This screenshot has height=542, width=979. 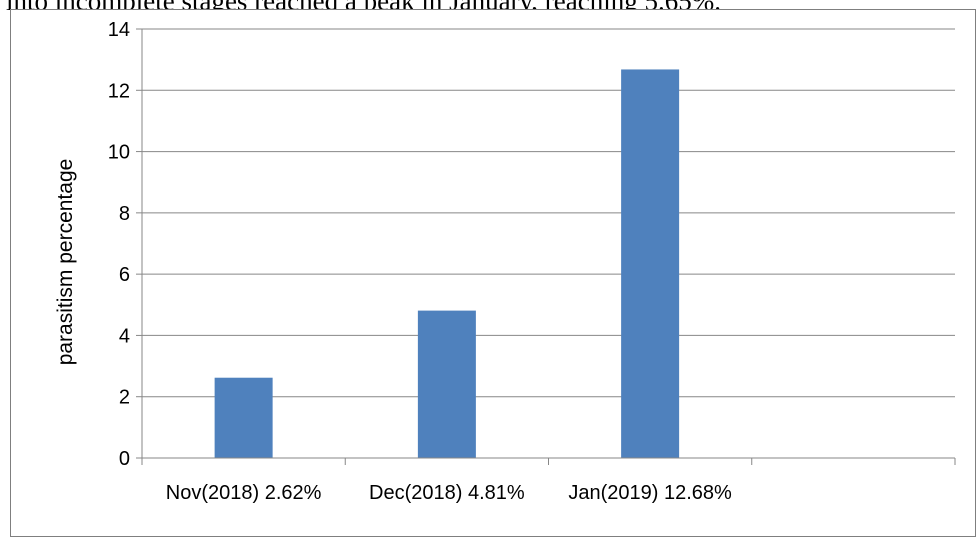 What do you see at coordinates (119, 153) in the screenshot?
I see `y-tick-label: 10` at bounding box center [119, 153].